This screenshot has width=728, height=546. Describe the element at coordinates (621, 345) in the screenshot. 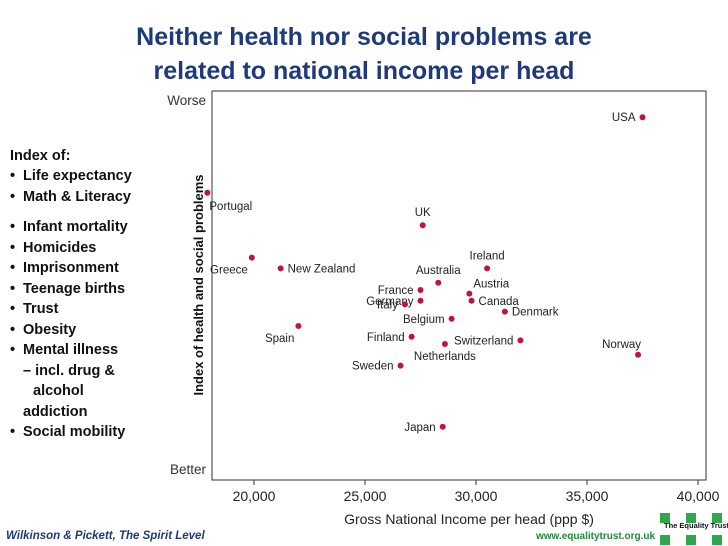

I see `data-point-label: Norway` at that location.